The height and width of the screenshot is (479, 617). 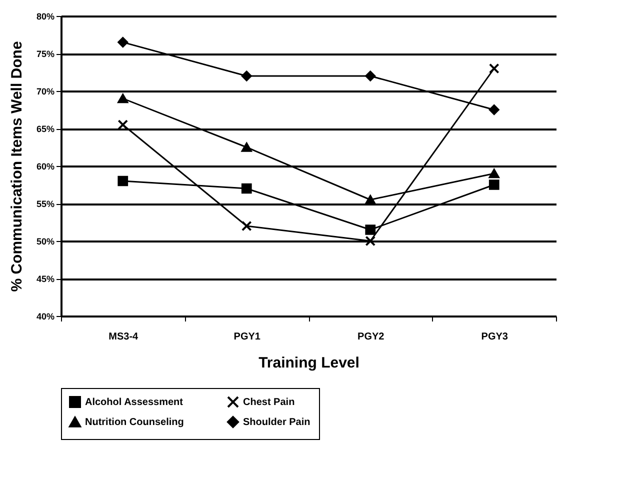 I want to click on x-axis-title: Training Level, so click(x=309, y=363).